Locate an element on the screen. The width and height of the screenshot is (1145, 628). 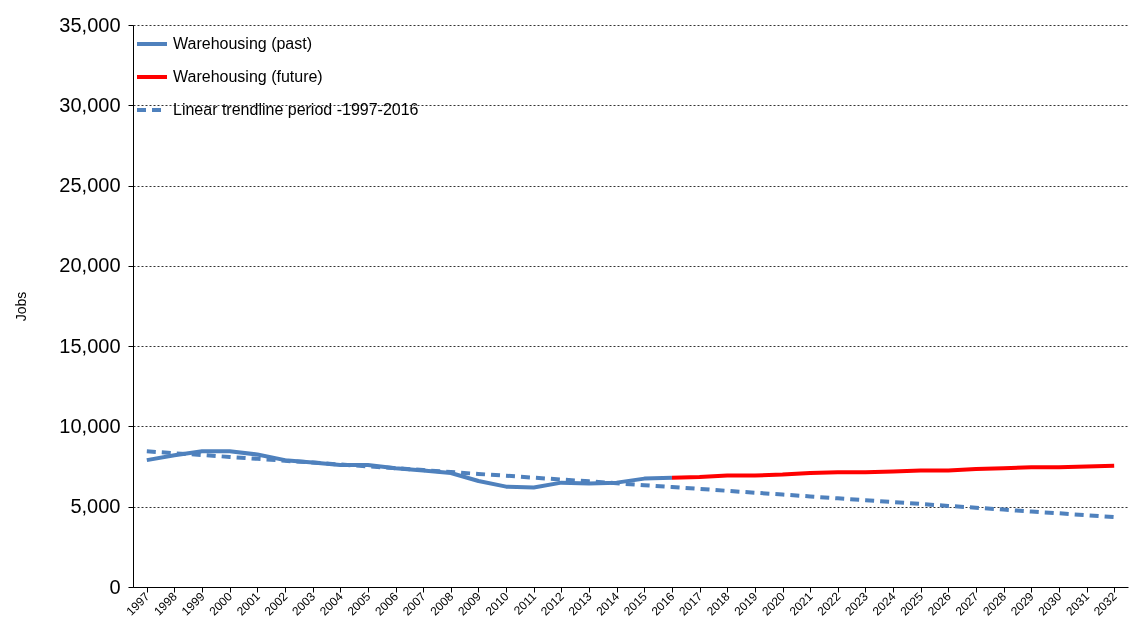
y-tick-label: 5,000 is located at coordinates (95, 506).